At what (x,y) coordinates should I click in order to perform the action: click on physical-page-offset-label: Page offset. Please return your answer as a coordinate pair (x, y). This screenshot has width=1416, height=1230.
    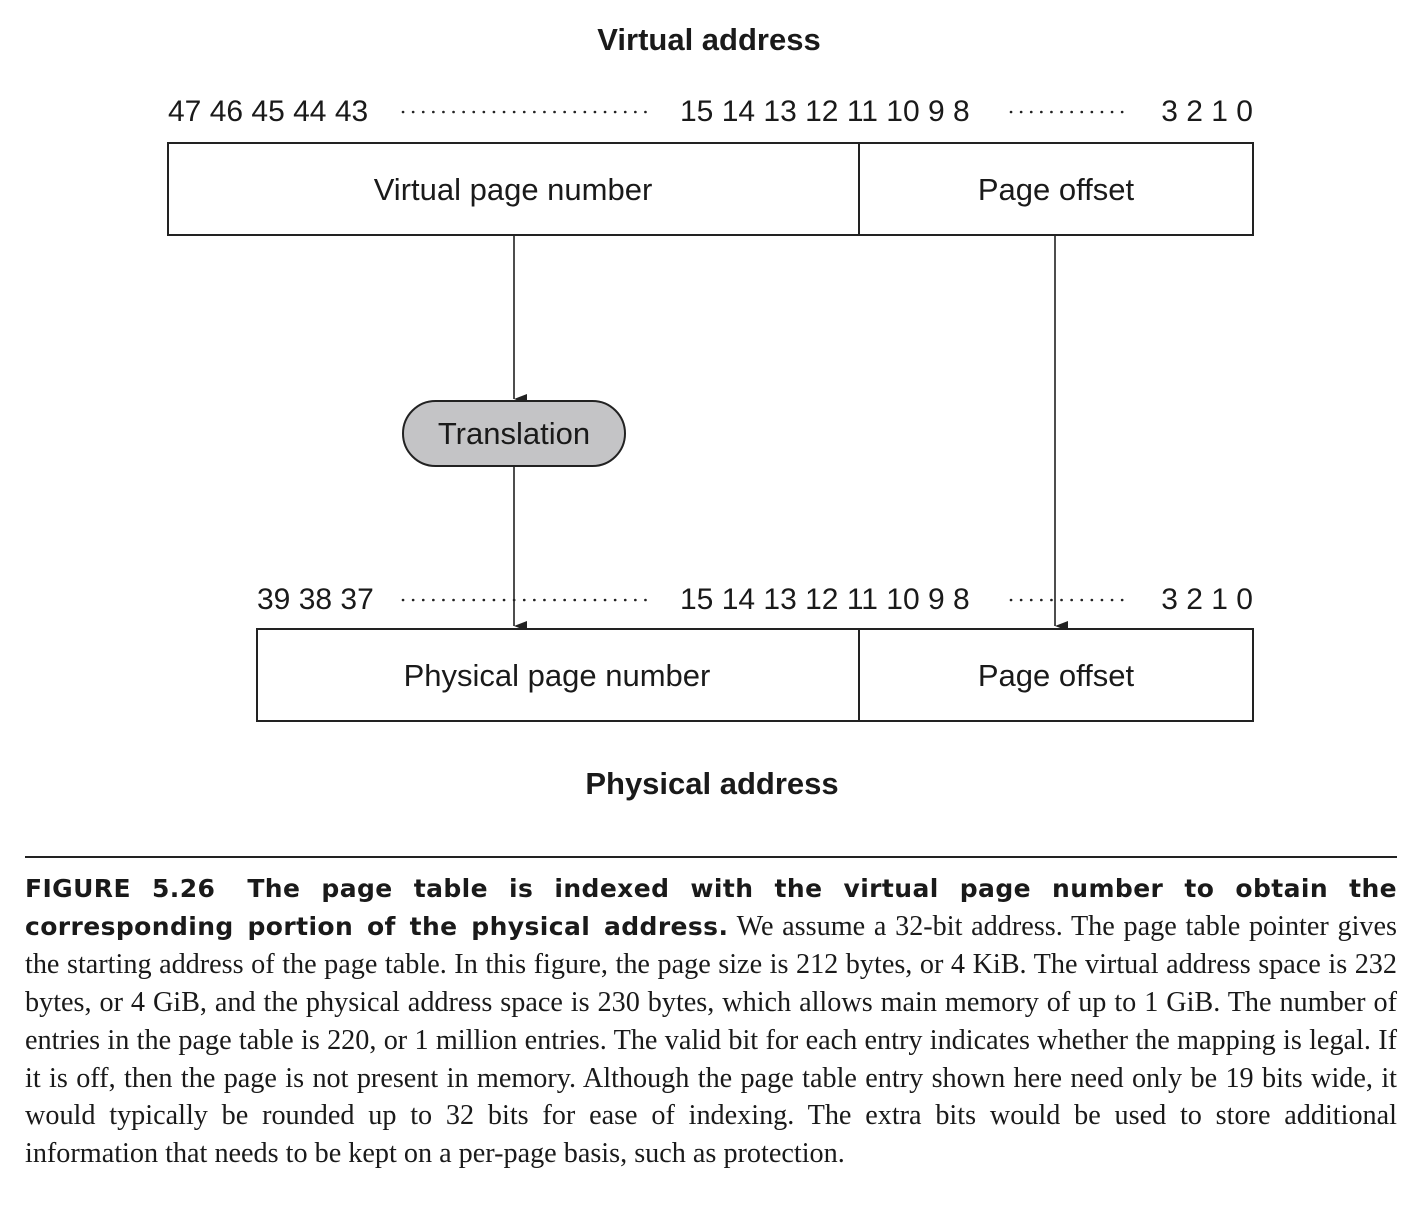
    Looking at the image, I should click on (1056, 675).